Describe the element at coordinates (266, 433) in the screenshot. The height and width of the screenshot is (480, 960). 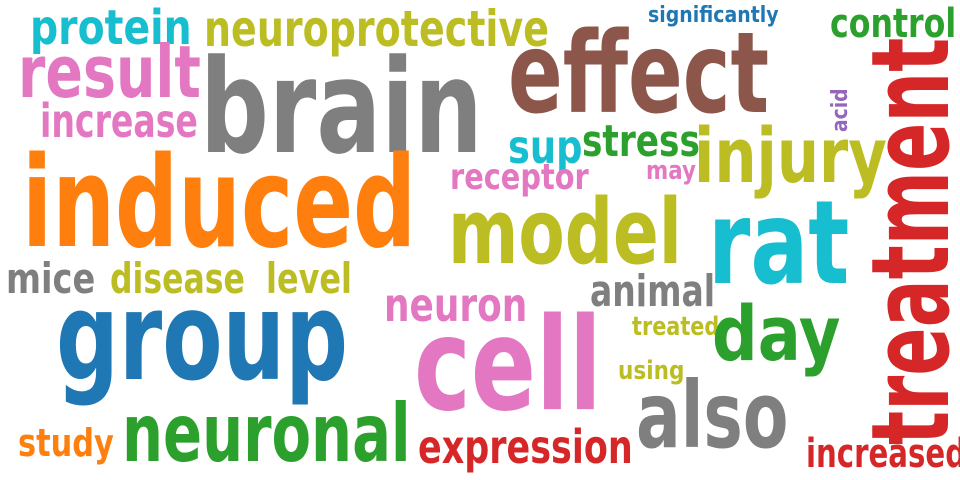
I see `word-neuronal: neuronal` at that location.